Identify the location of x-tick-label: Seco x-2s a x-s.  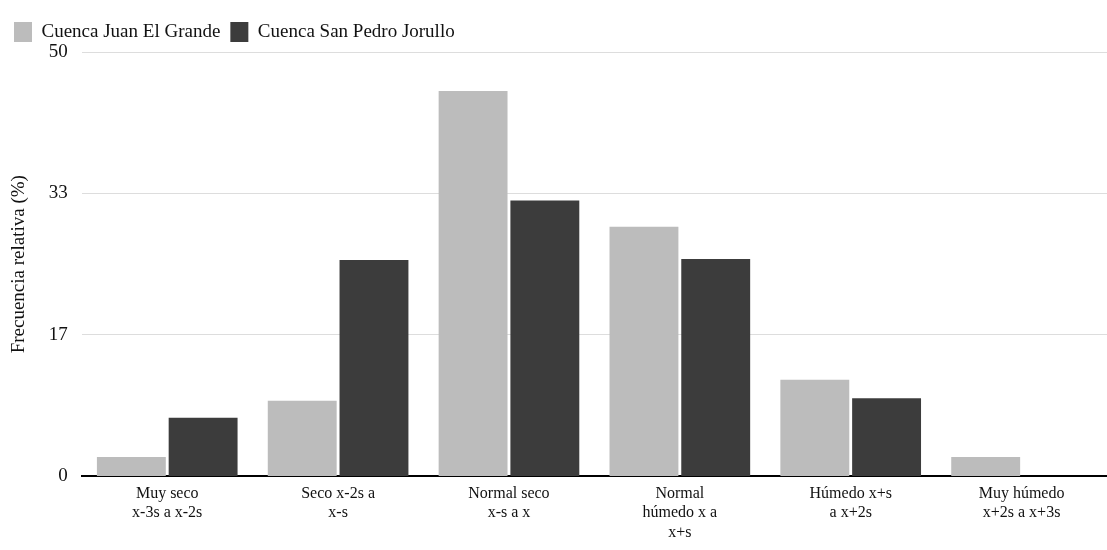
(338, 502).